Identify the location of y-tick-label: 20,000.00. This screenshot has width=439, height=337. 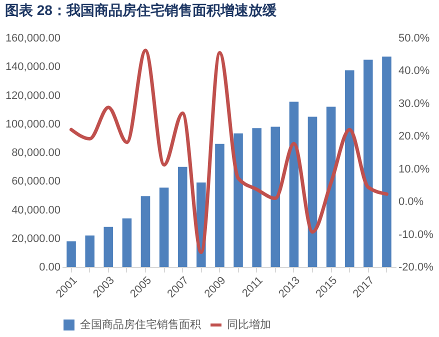
(36, 238).